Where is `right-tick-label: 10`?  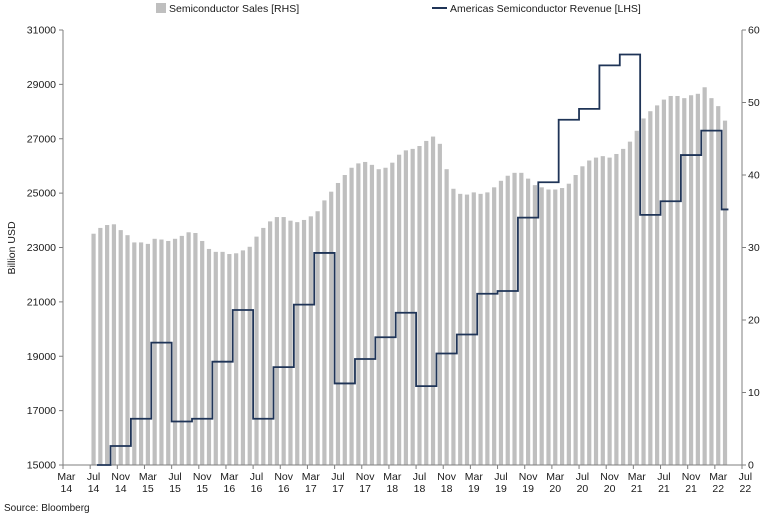 right-tick-label: 10 is located at coordinates (754, 393).